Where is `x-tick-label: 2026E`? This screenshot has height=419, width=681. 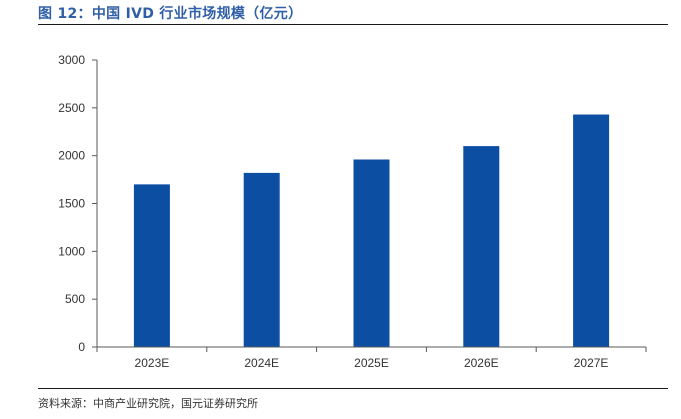
x-tick-label: 2026E is located at coordinates (481, 363).